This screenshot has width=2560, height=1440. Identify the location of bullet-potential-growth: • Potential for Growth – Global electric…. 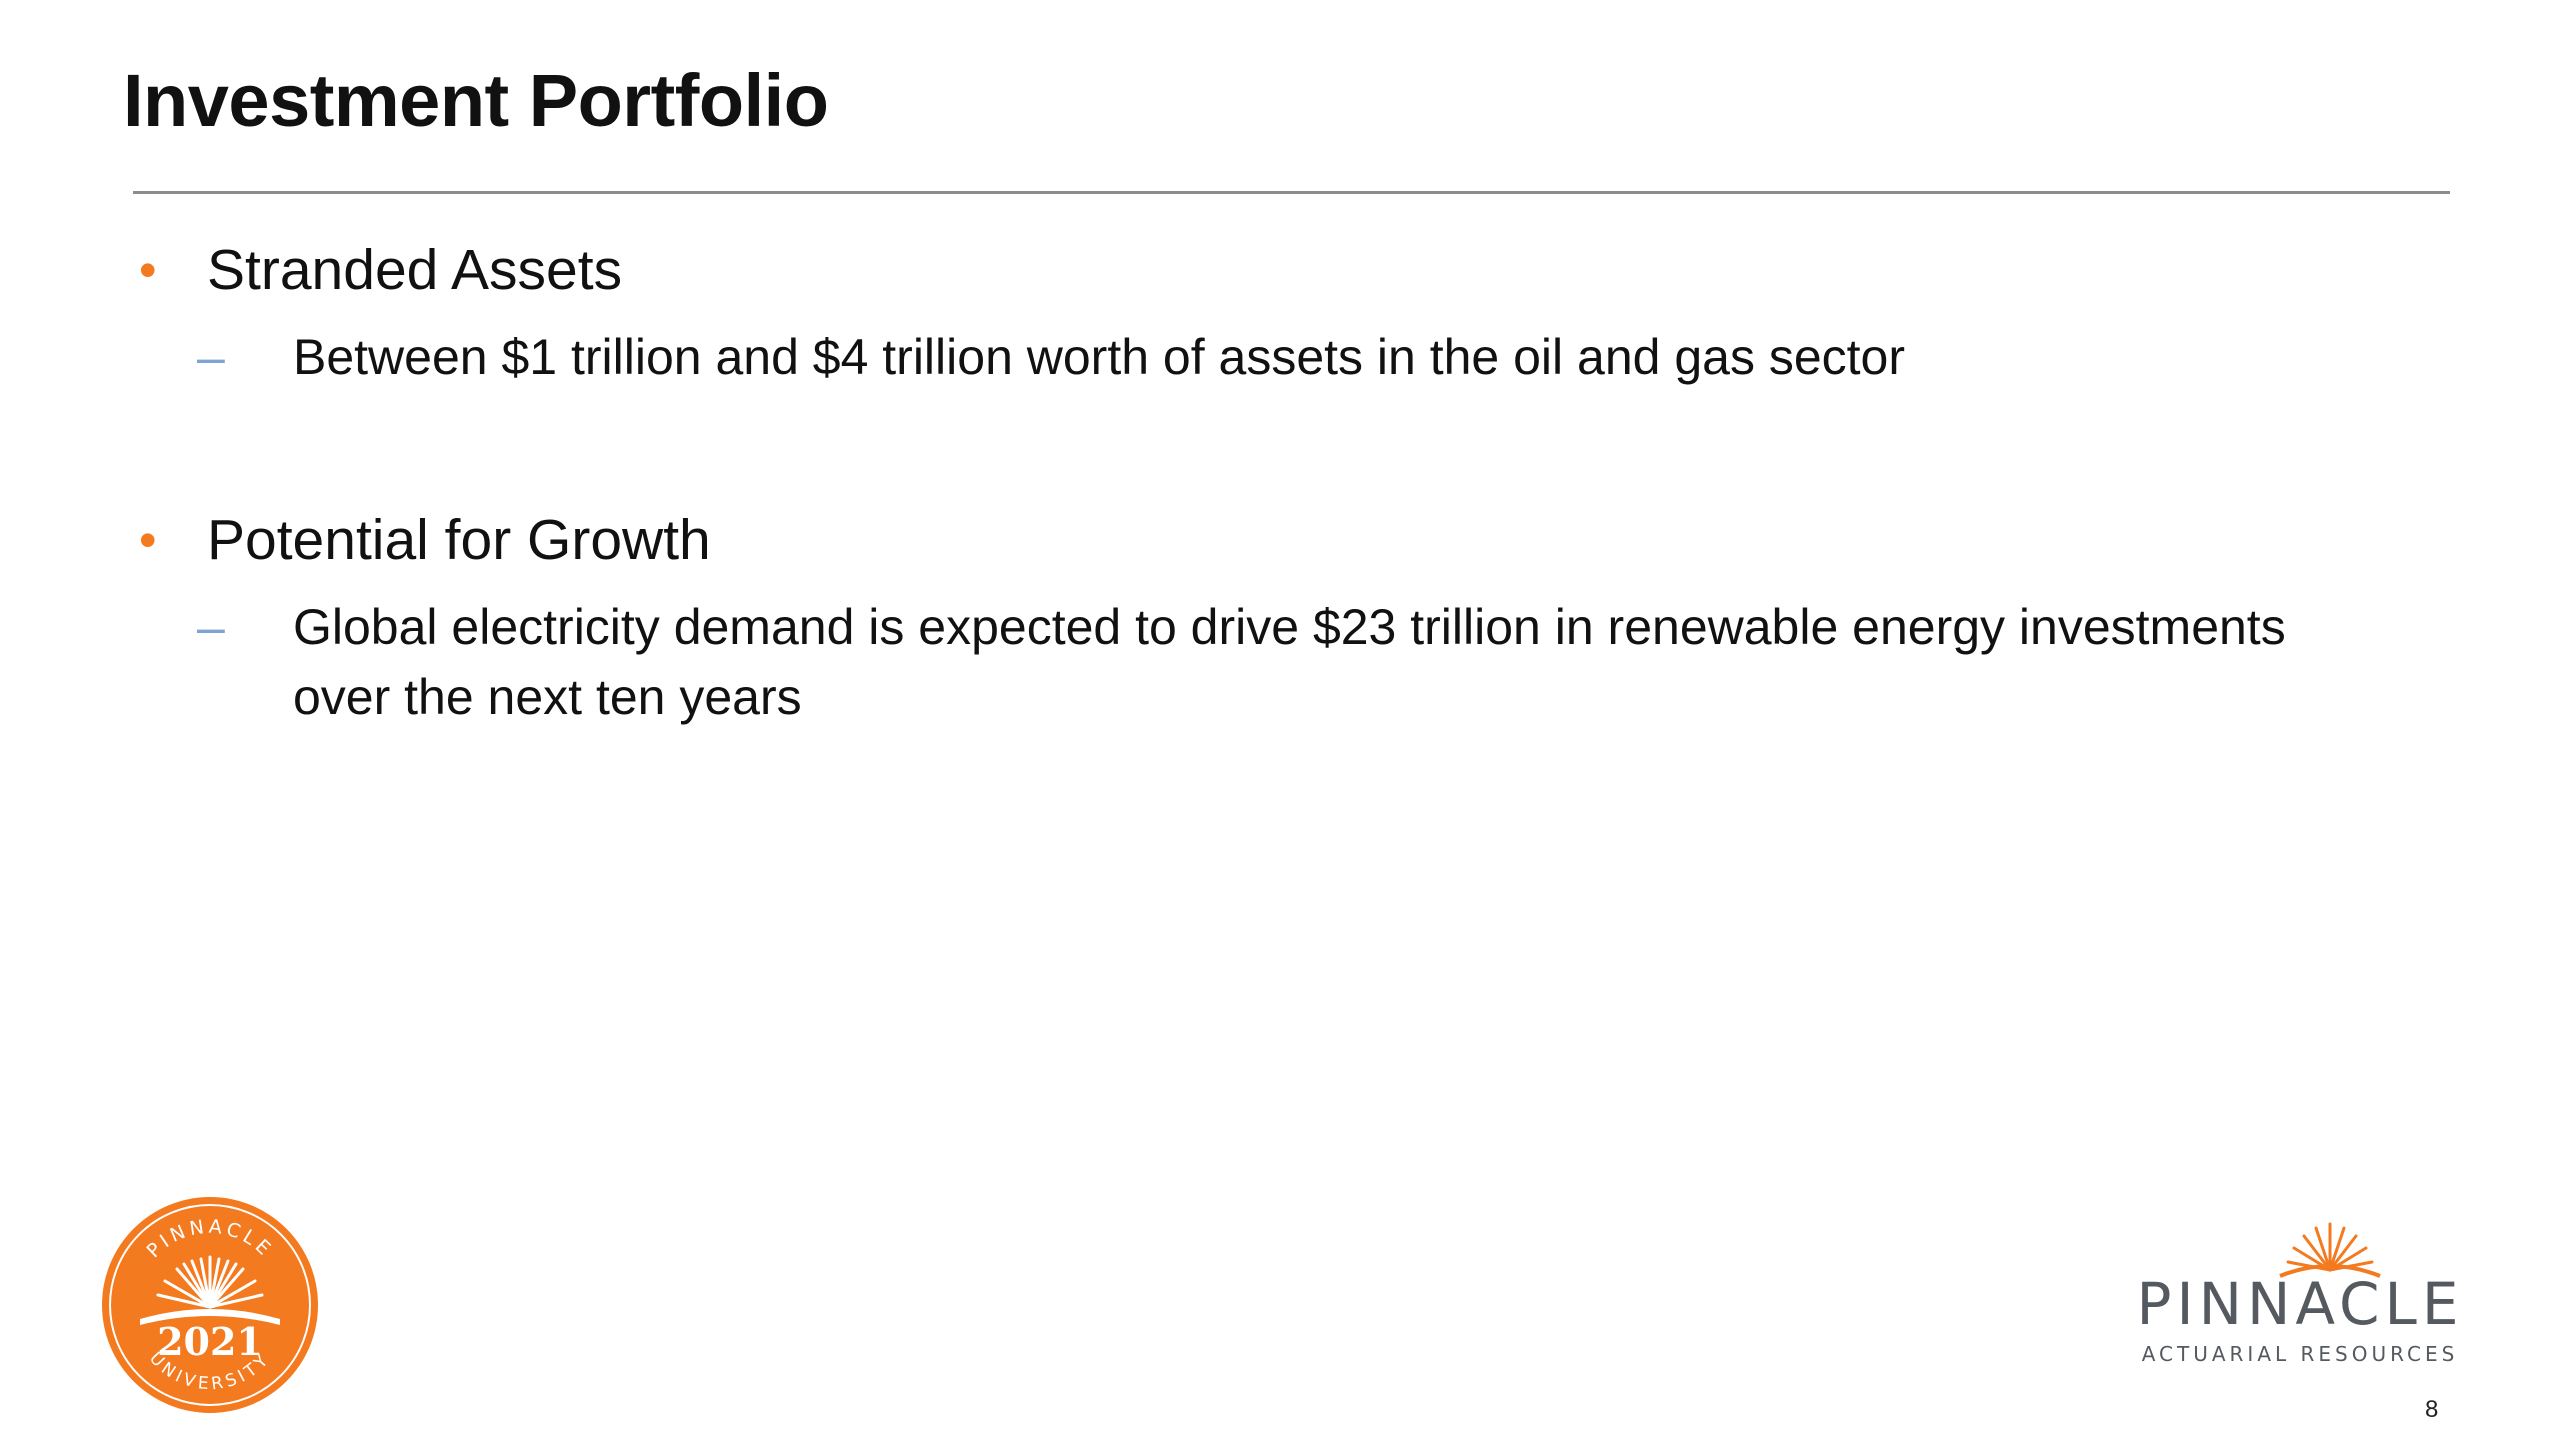
(1260, 618).